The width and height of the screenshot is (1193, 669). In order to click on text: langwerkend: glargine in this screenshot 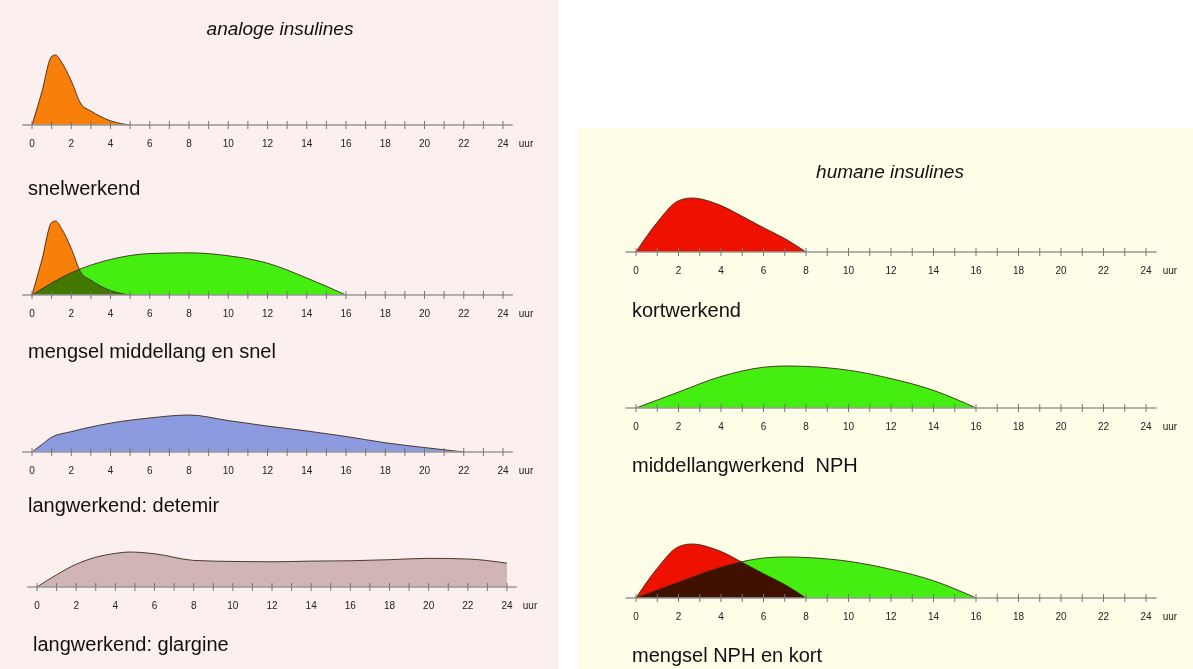, I will do `click(131, 644)`.